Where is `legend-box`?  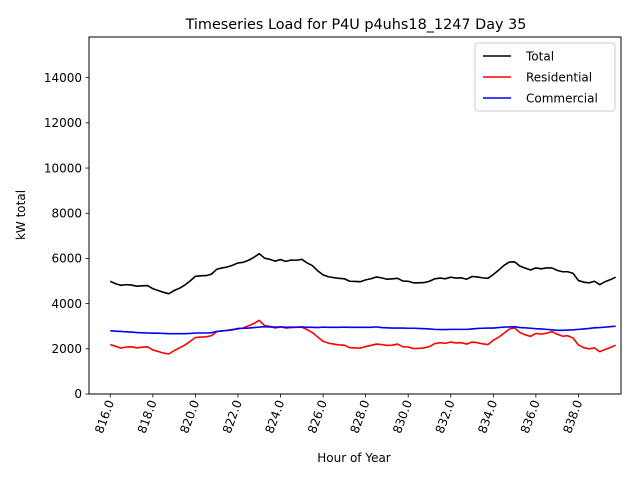
legend-box is located at coordinates (545, 77).